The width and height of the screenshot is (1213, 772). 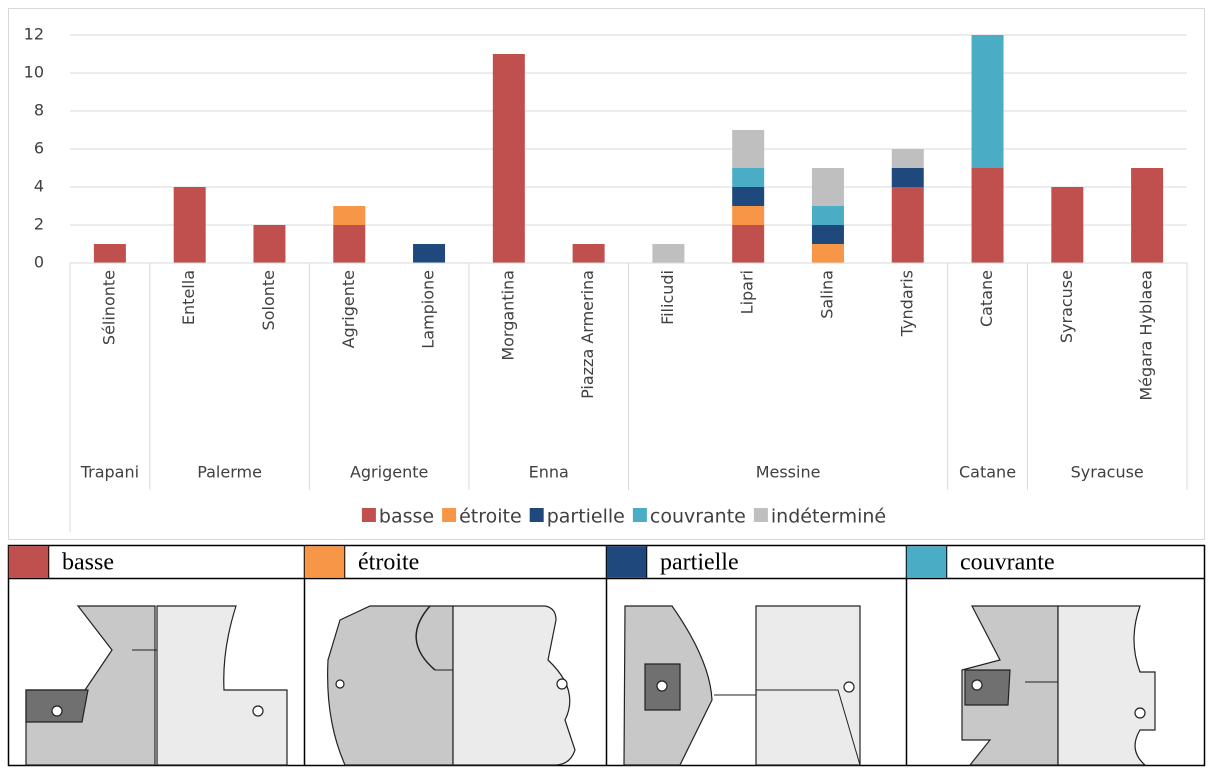 What do you see at coordinates (88, 563) in the screenshot?
I see `legend-table-label: basse` at bounding box center [88, 563].